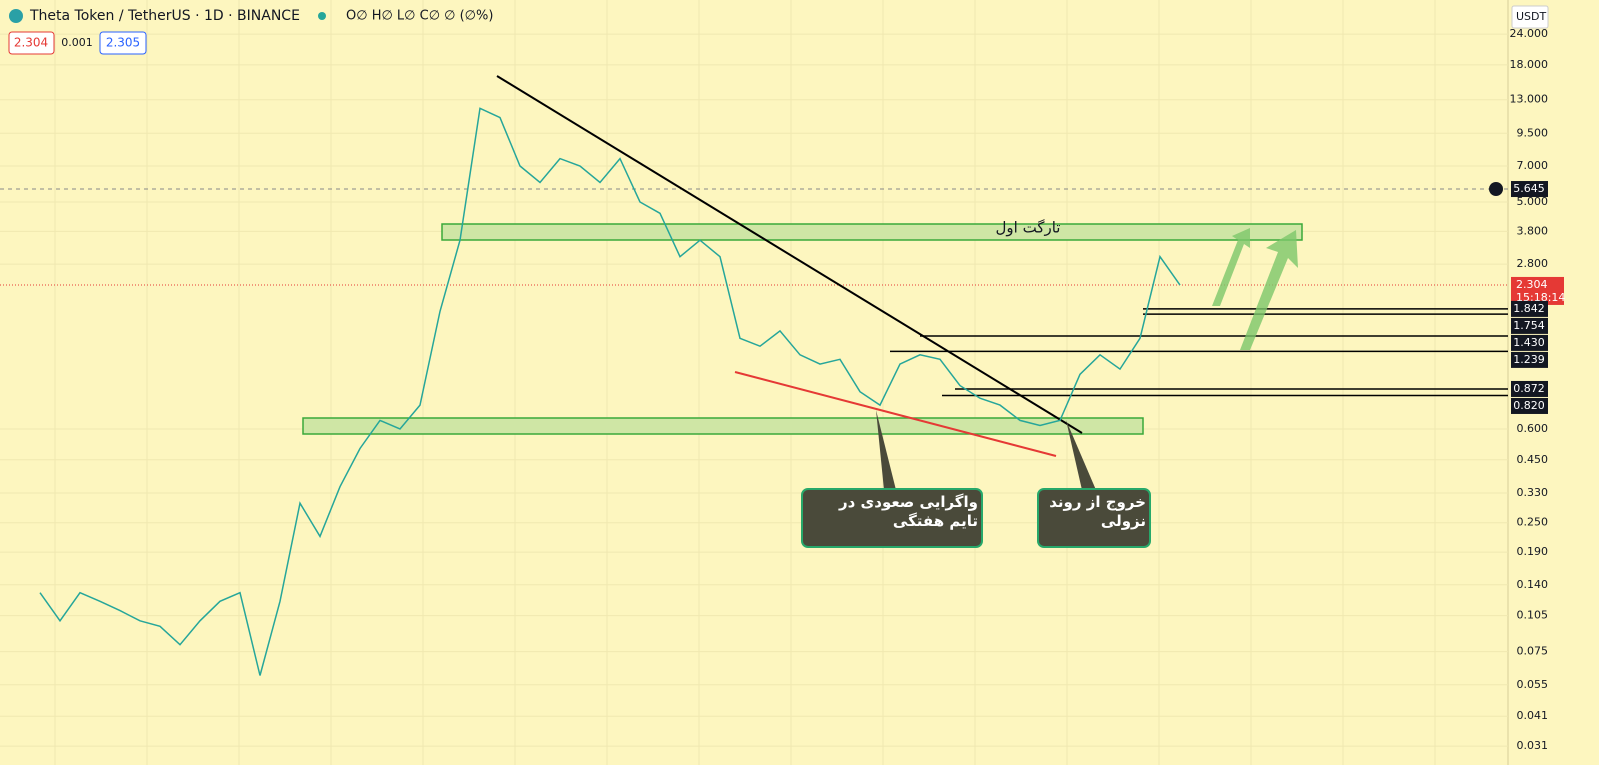 This screenshot has height=765, width=1599. I want to click on add-button, so click(1496, 189).